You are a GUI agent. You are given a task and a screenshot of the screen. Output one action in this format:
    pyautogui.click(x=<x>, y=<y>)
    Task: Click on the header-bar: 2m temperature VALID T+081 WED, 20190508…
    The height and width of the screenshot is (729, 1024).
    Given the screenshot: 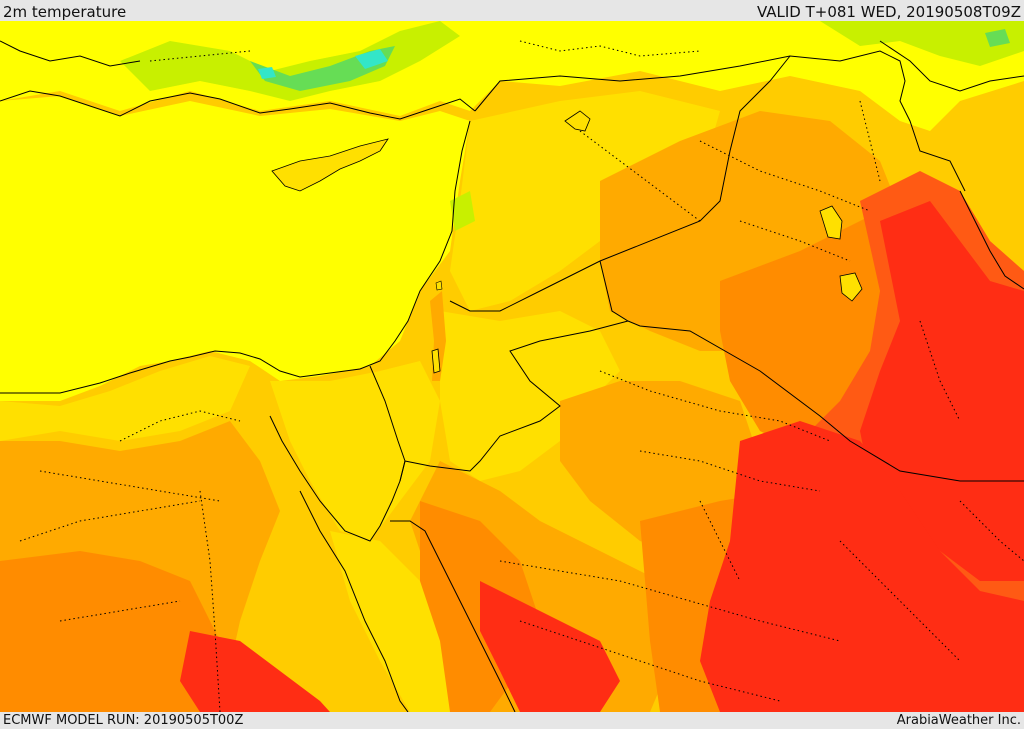 What is the action you would take?
    pyautogui.click(x=512, y=10)
    